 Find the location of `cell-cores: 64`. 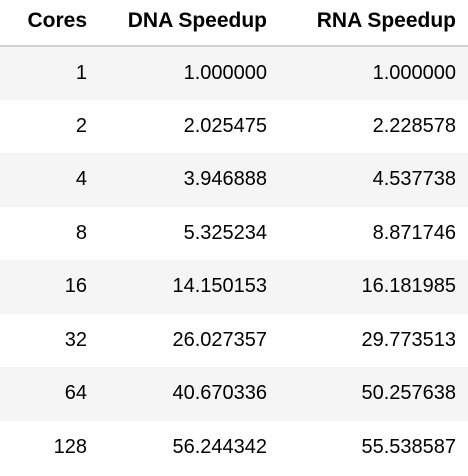

cell-cores: 64 is located at coordinates (75, 393).